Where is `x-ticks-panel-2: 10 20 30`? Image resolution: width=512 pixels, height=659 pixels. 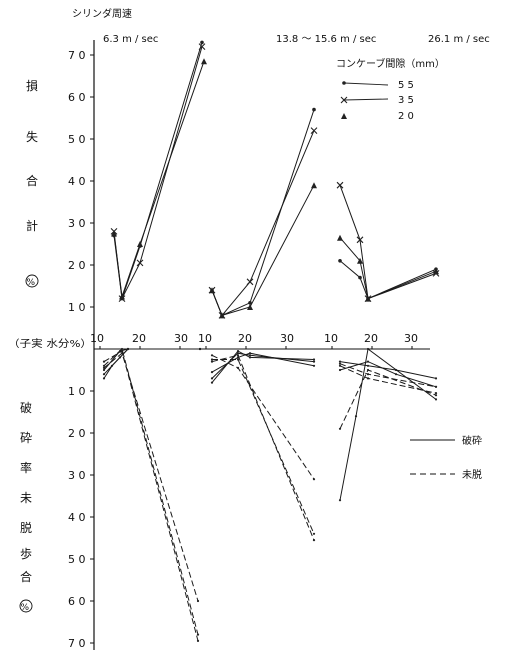
x-ticks-panel-2: 10 20 30 is located at coordinates (246, 340).